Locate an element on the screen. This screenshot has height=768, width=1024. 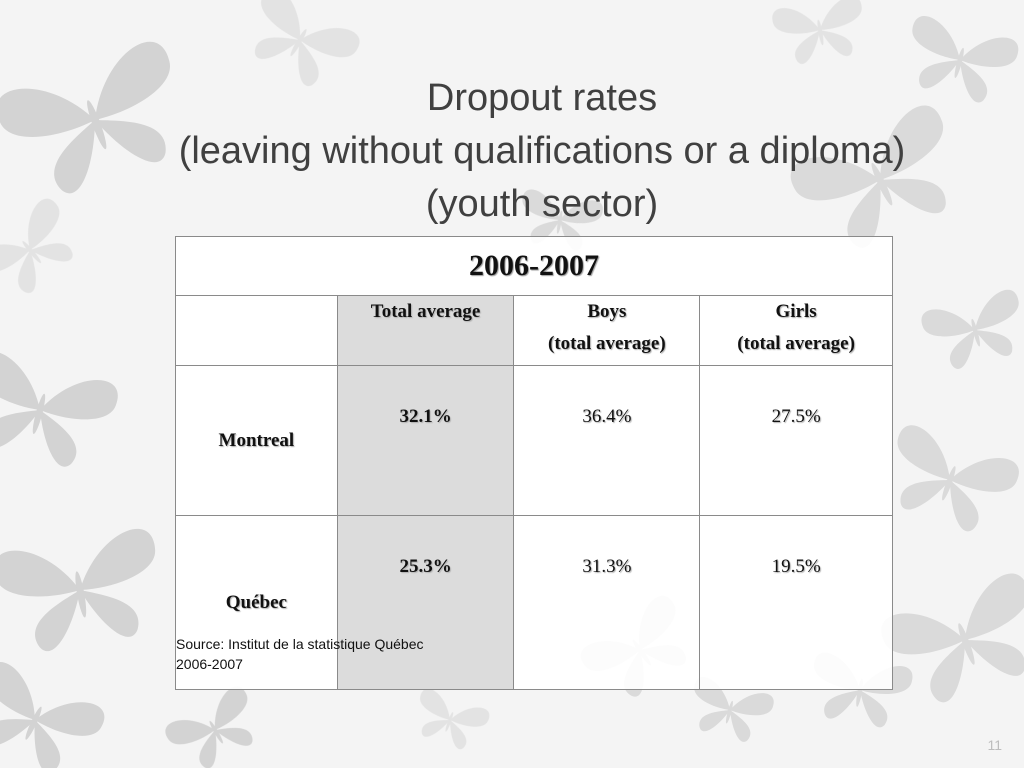
column-header-boys-label: Boys is located at coordinates (607, 311).